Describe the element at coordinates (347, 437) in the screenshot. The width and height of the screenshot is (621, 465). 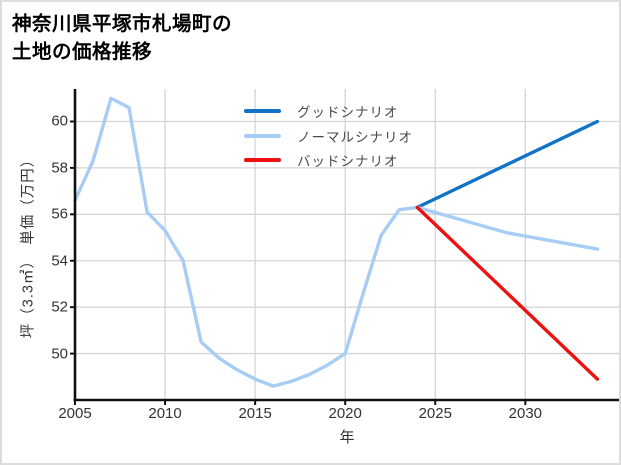
I see `x-axis-label: 年` at that location.